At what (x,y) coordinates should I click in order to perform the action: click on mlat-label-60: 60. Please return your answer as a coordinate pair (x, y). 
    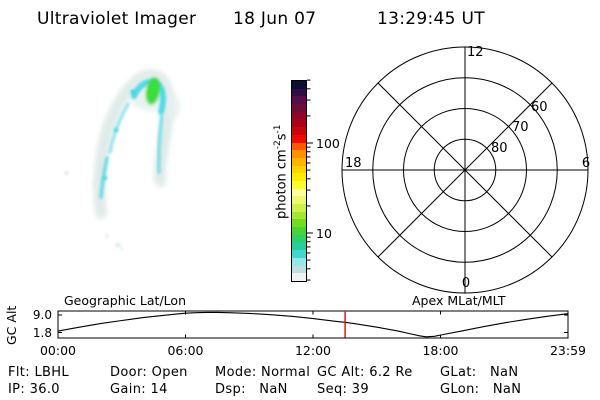
    Looking at the image, I should click on (539, 107).